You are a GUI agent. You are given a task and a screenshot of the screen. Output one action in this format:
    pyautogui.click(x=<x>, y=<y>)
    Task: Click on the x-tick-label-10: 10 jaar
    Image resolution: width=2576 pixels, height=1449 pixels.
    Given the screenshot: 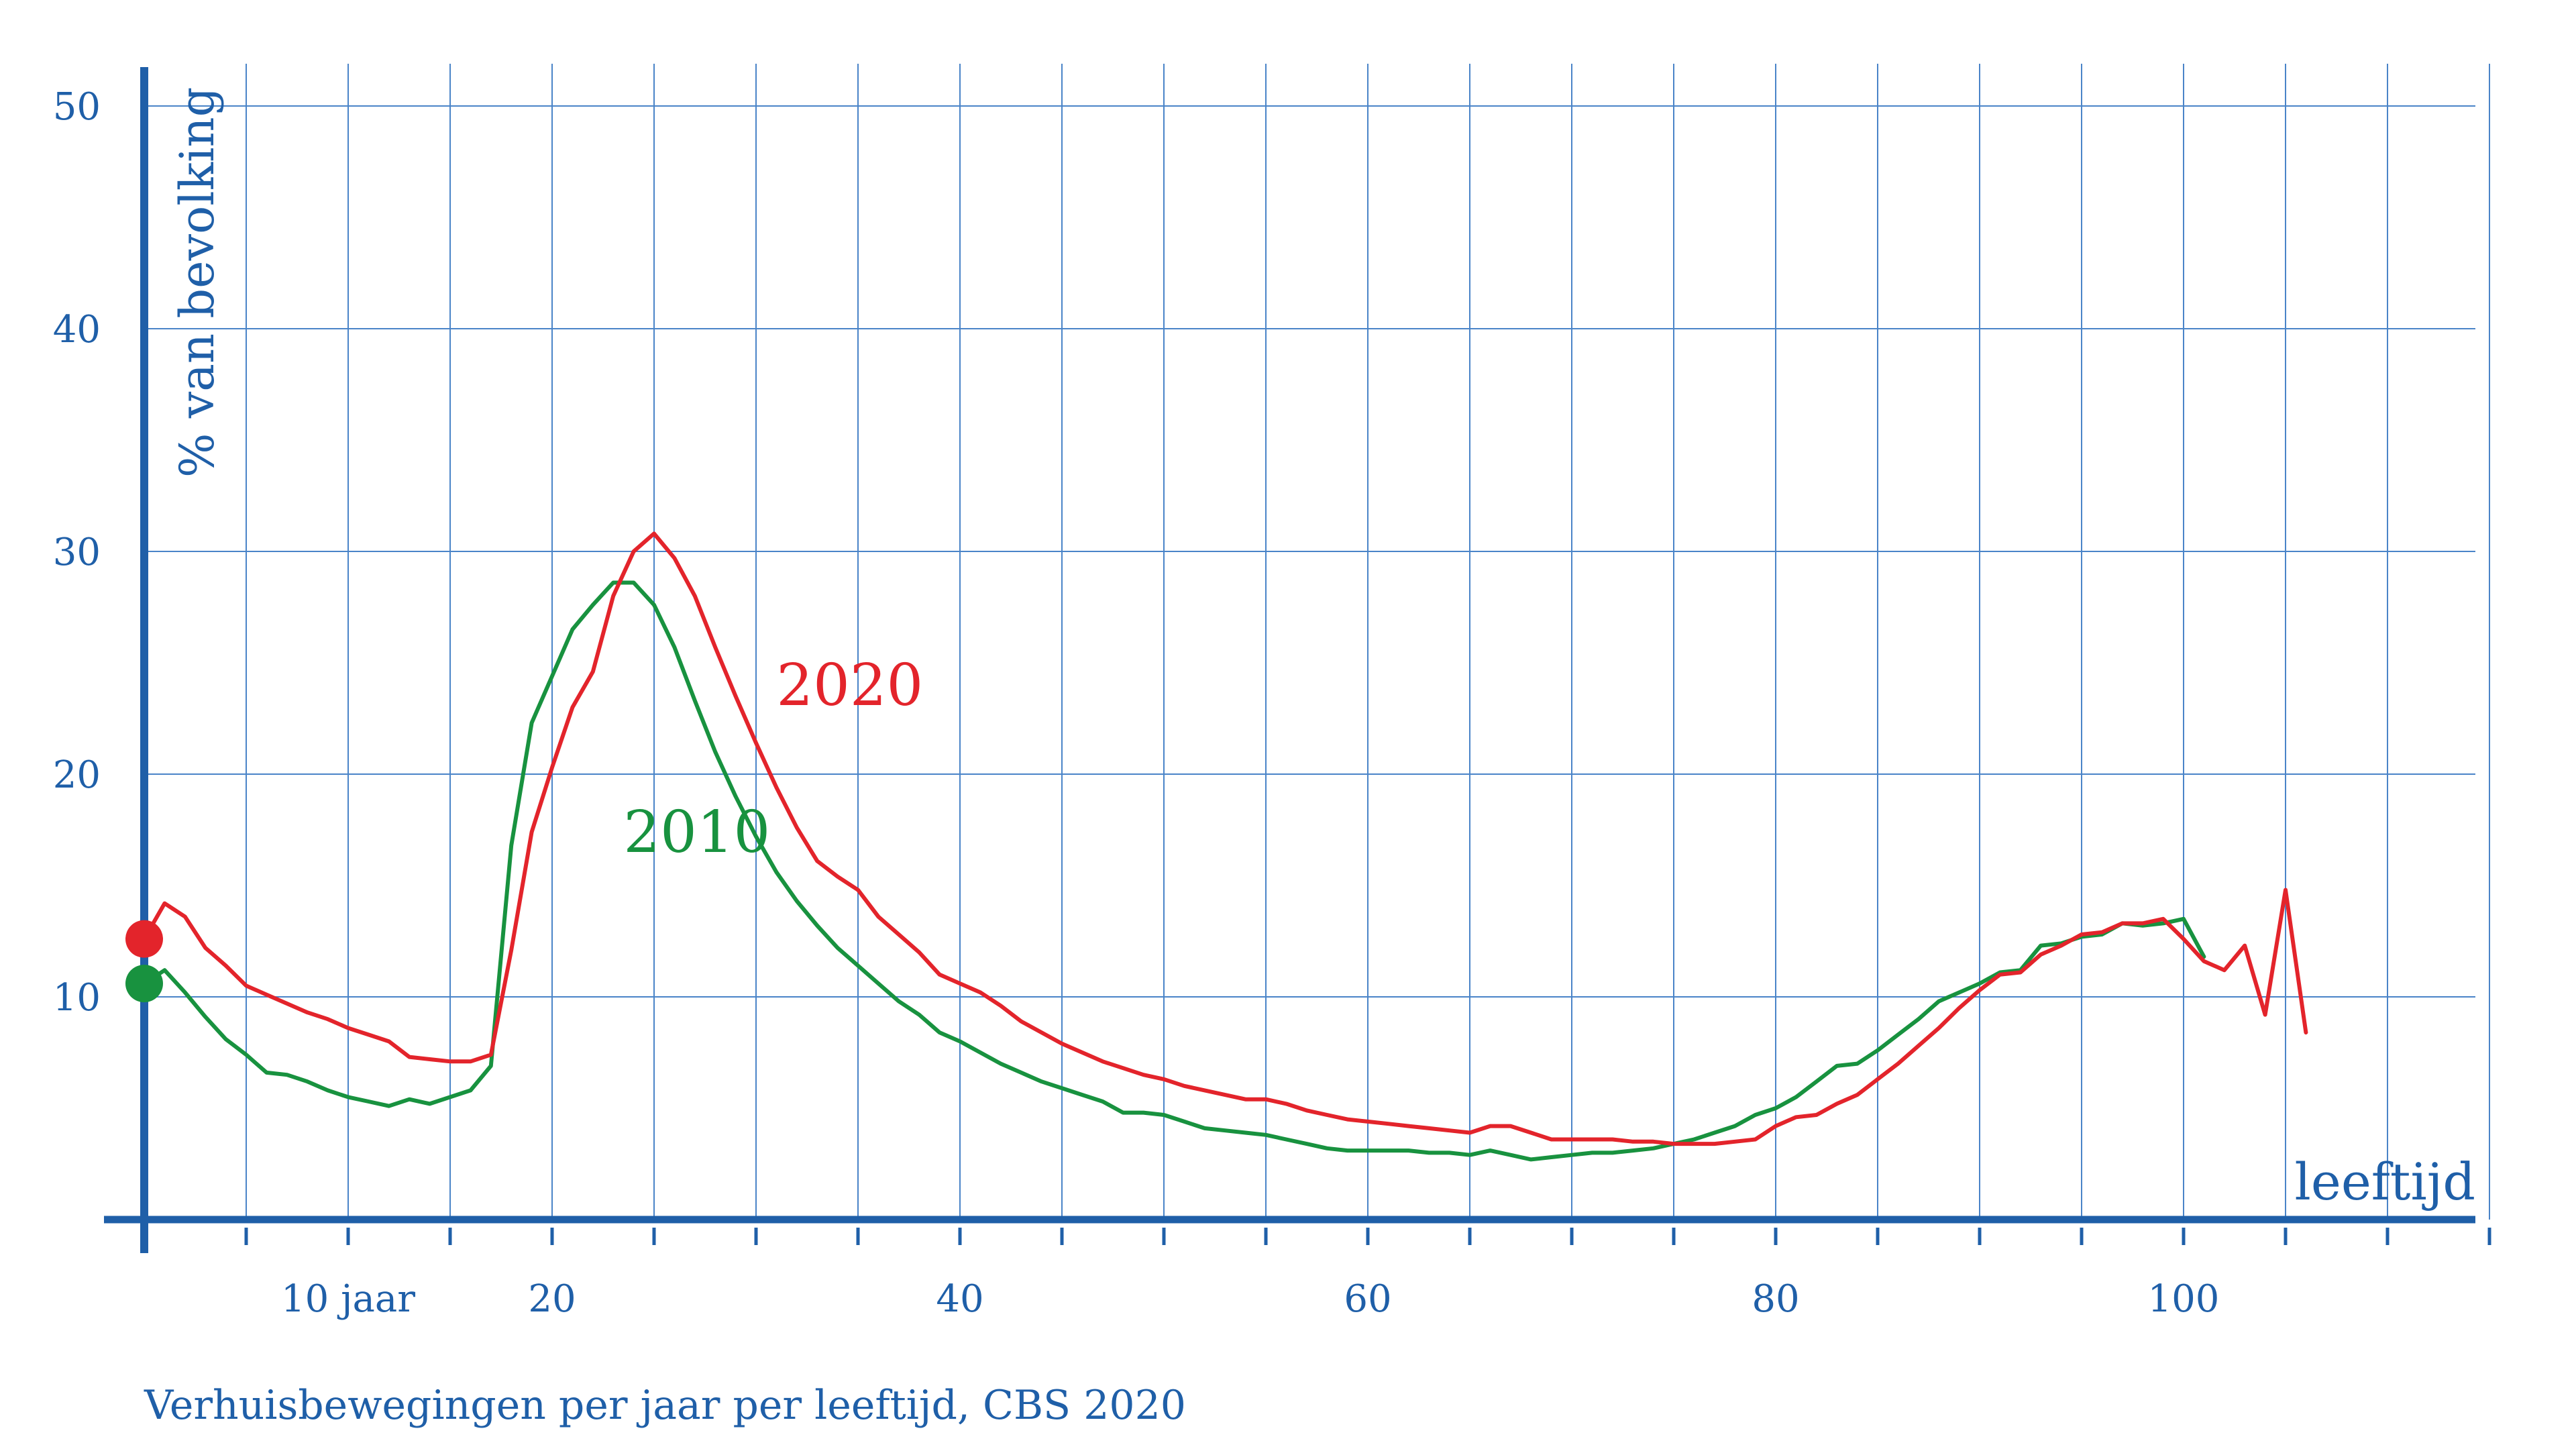 What is the action you would take?
    pyautogui.click(x=348, y=1299)
    